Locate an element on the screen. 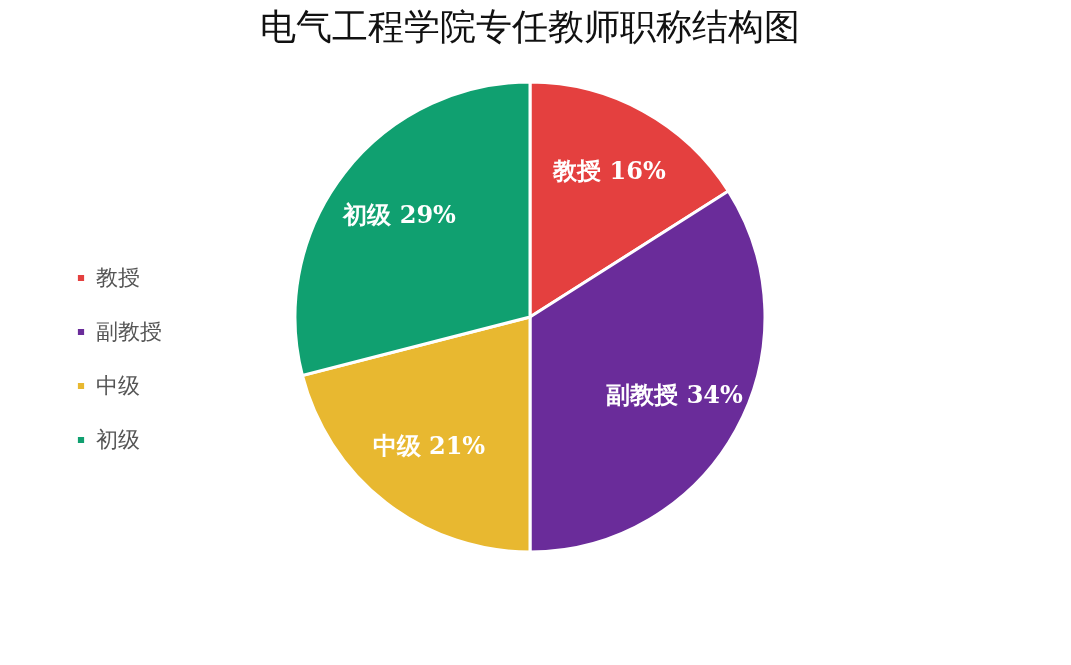  legend-label: 副教授 is located at coordinates (129, 331).